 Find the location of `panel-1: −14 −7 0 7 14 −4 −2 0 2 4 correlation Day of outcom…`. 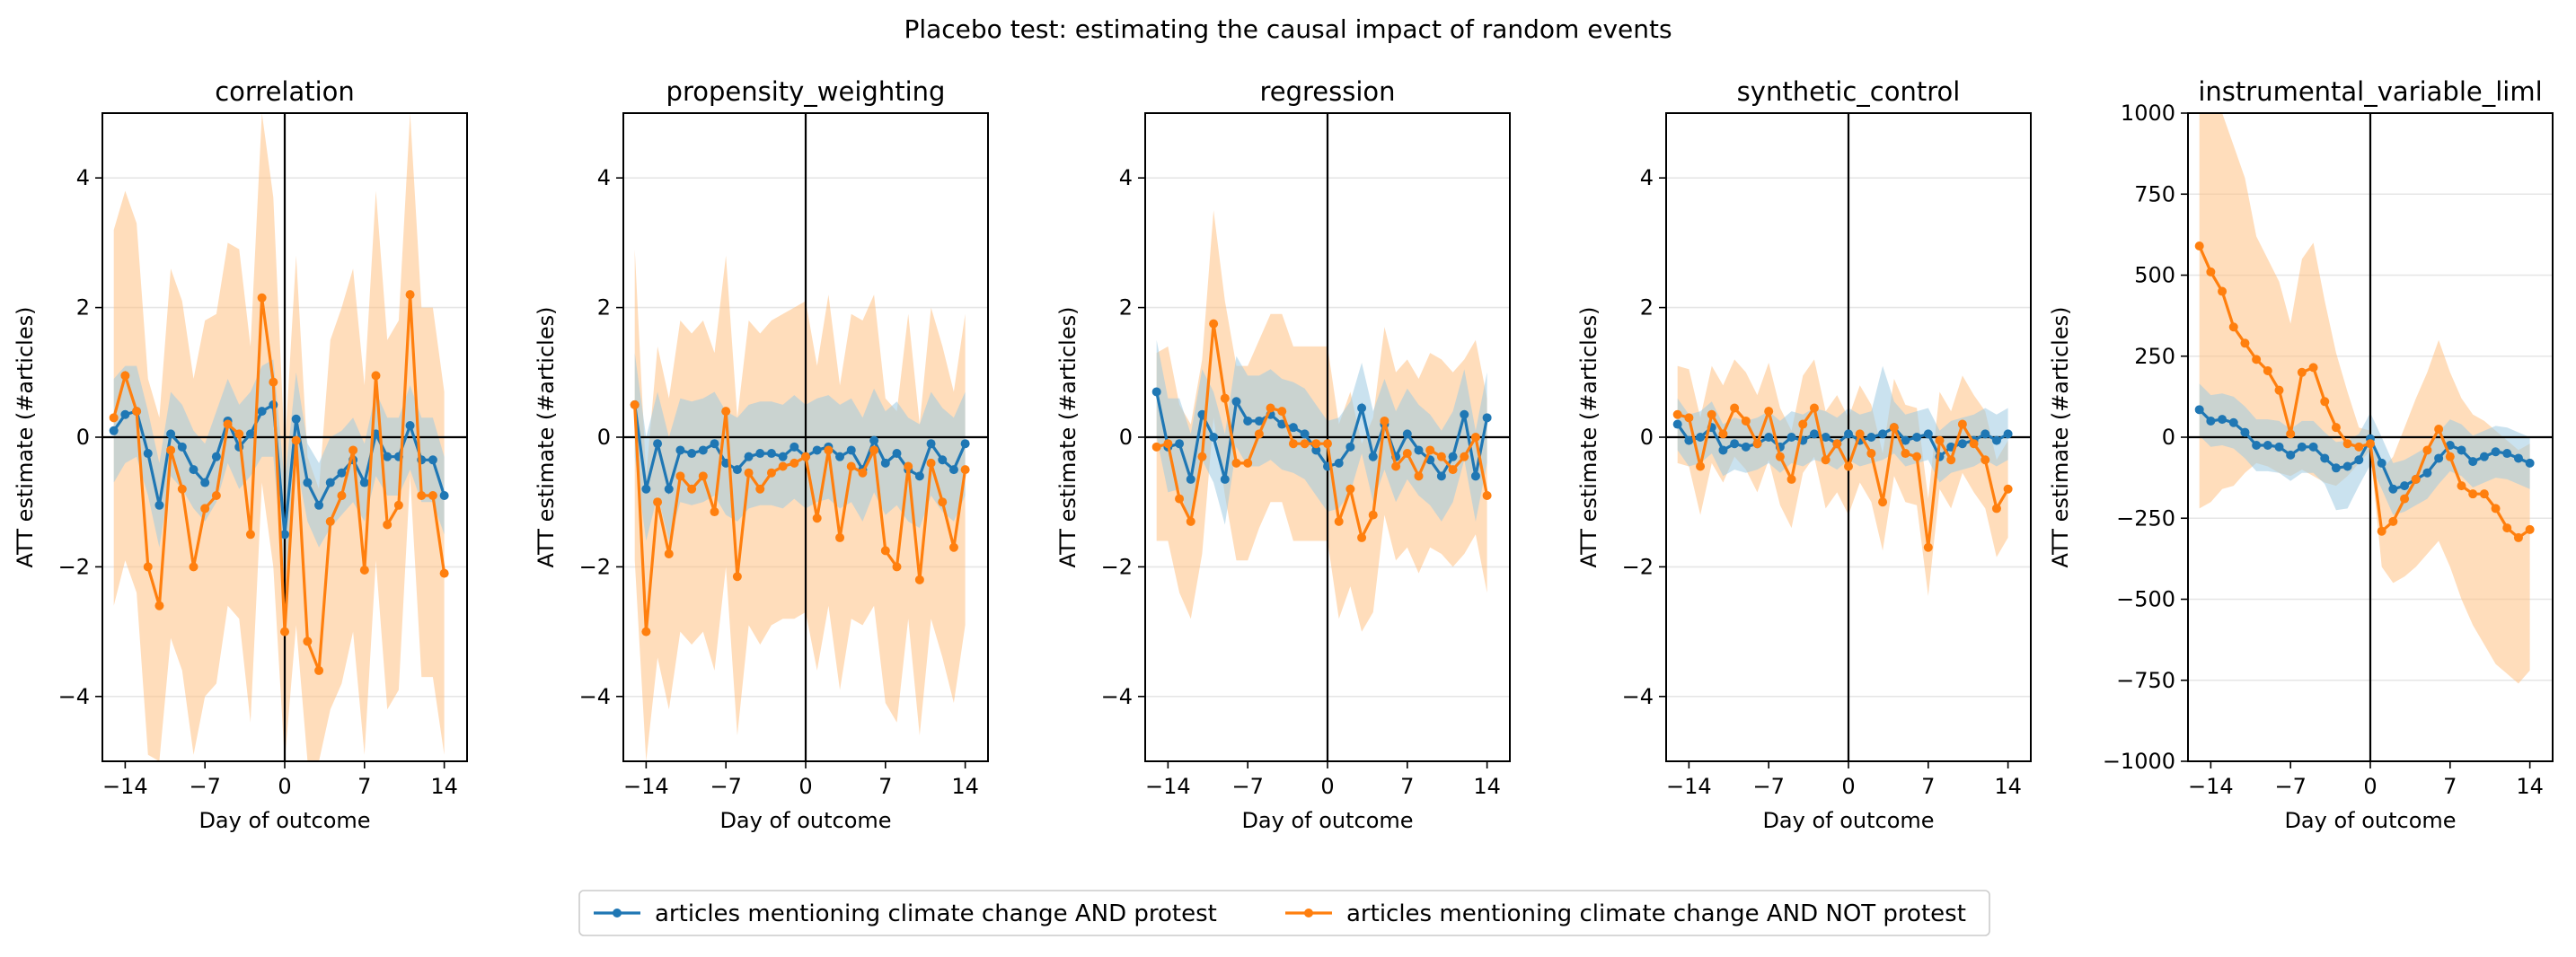

panel-1: −14 −7 0 7 14 −4 −2 0 2 4 correlation Day of outcom… is located at coordinates (240, 454).